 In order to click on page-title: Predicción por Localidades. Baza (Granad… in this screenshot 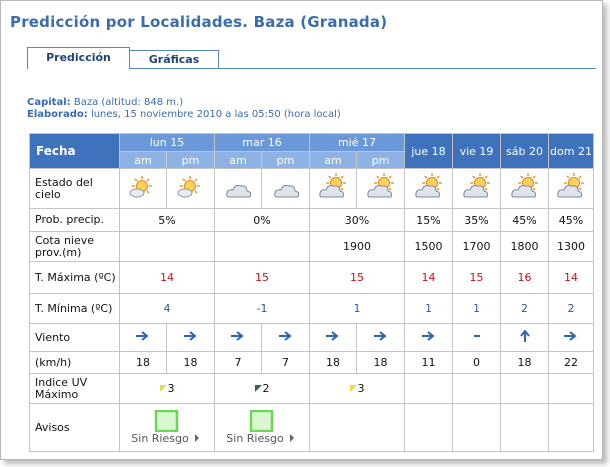, I will do `click(199, 22)`.